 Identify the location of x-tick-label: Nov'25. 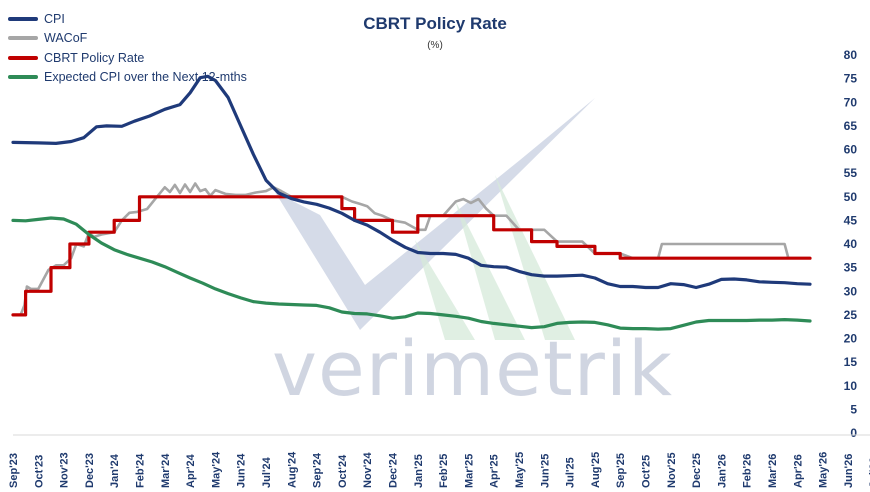
(672, 470).